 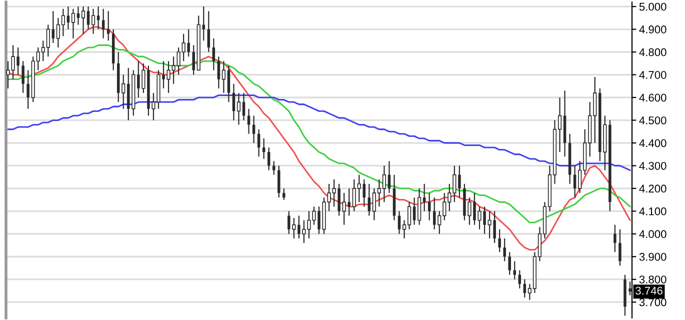 What do you see at coordinates (649, 290) in the screenshot?
I see `annotation: 3.746` at bounding box center [649, 290].